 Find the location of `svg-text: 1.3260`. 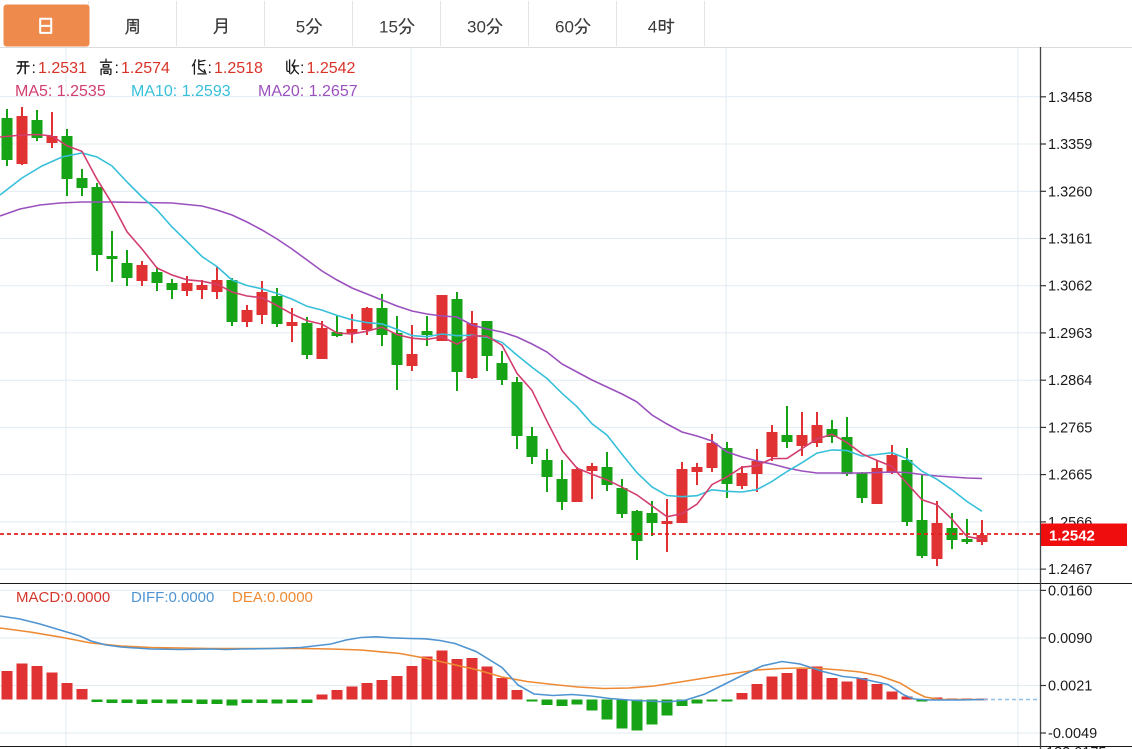

svg-text: 1.3260 is located at coordinates (1070, 192).